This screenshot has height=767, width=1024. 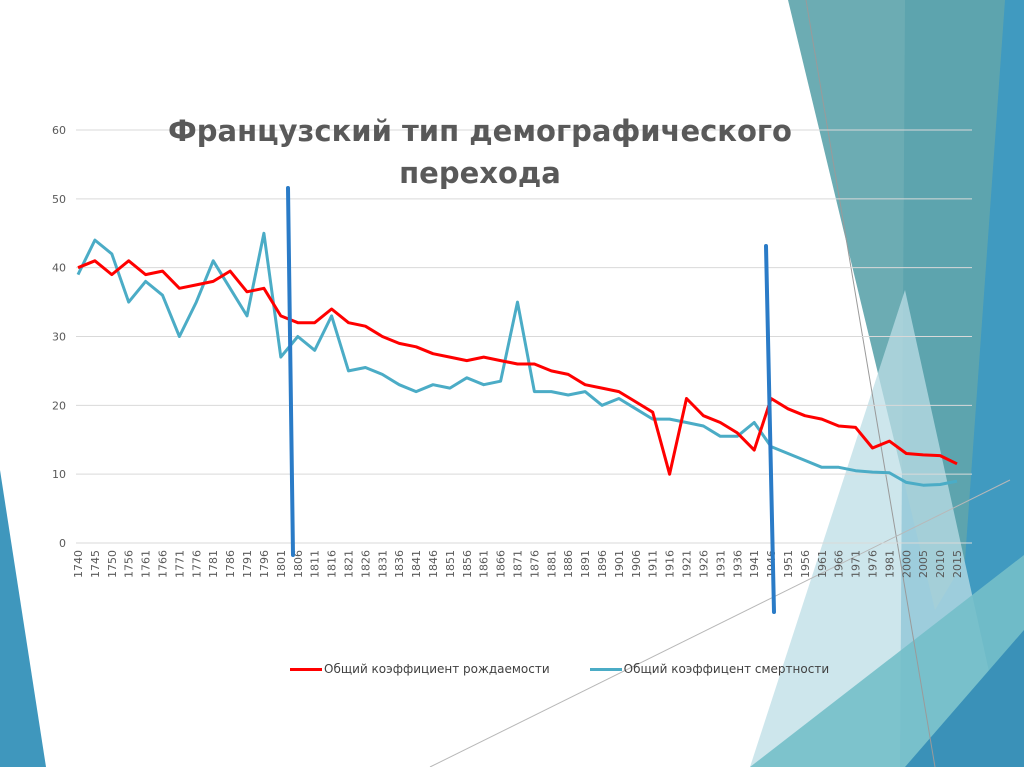 I want to click on x-tick-label: 1786, so click(x=230, y=564).